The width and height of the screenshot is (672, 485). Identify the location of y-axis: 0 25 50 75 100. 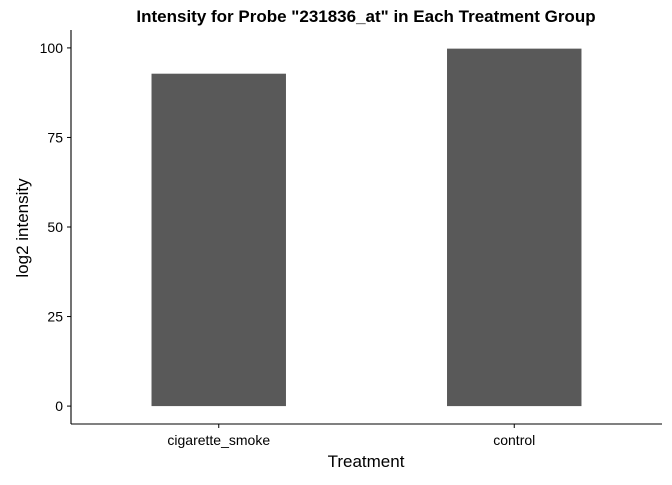
(56, 227).